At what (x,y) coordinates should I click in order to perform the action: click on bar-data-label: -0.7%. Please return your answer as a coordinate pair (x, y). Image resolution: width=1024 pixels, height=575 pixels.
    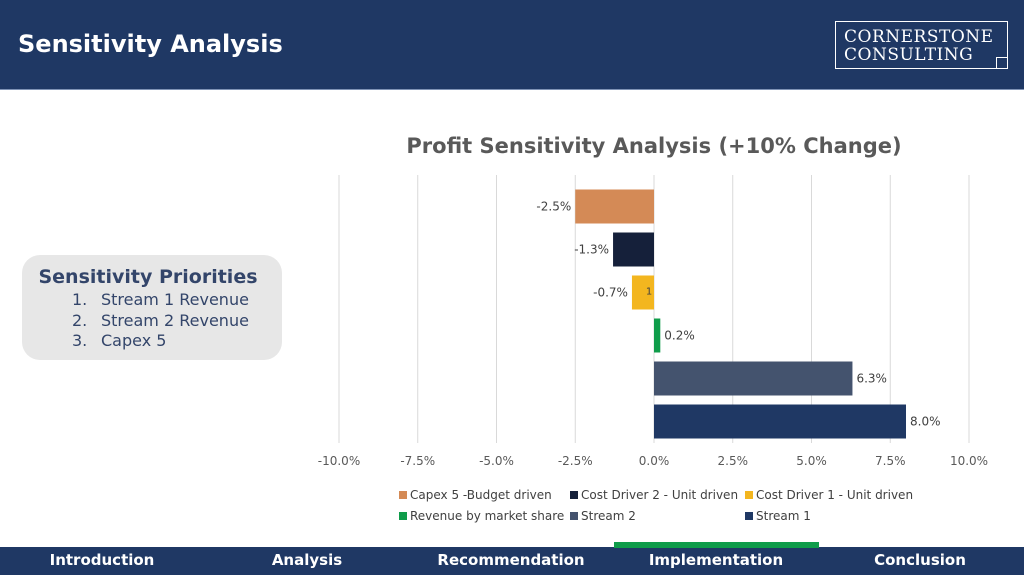
    Looking at the image, I should click on (610, 293).